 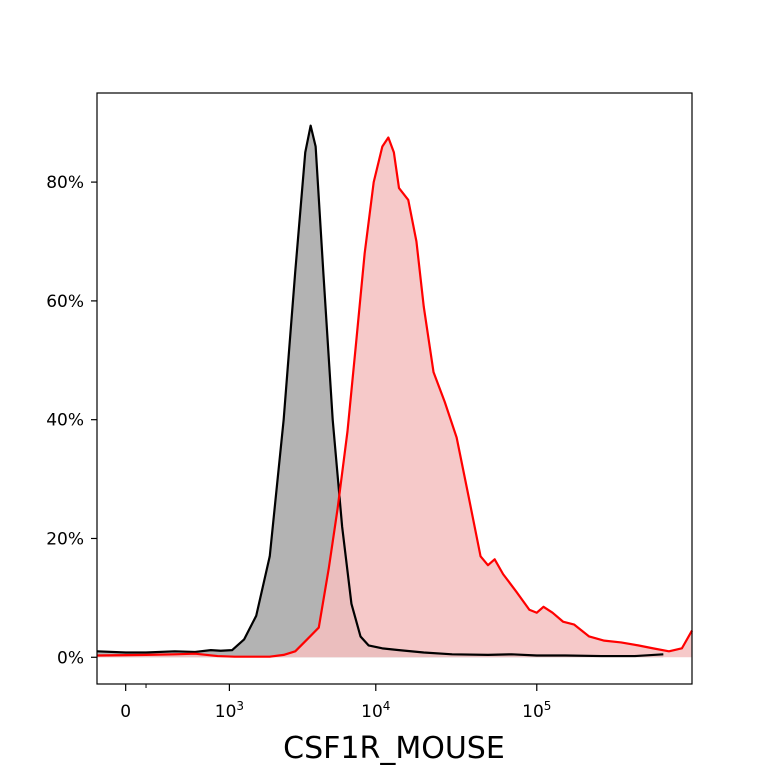 What do you see at coordinates (125, 712) in the screenshot?
I see `x-tick-label: 0` at bounding box center [125, 712].